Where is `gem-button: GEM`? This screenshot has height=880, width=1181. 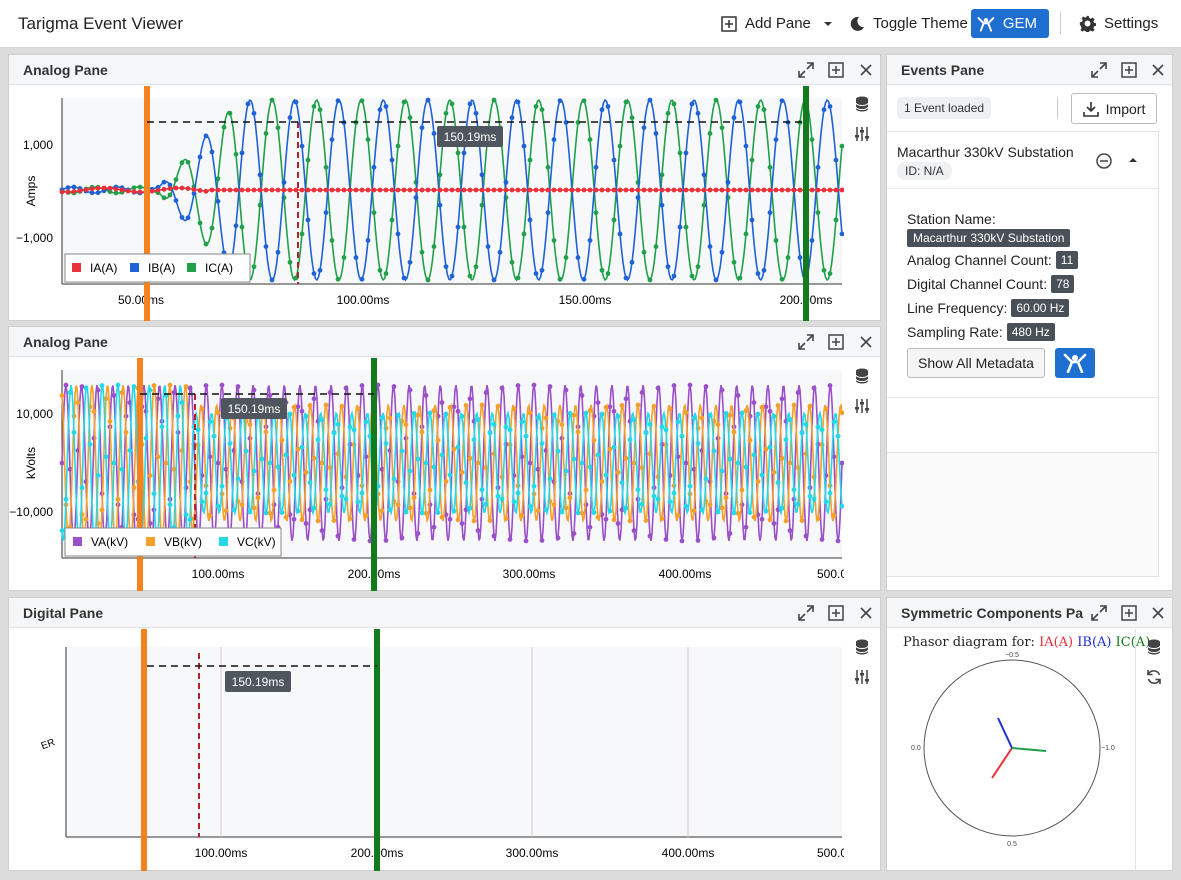
gem-button: GEM is located at coordinates (1010, 23).